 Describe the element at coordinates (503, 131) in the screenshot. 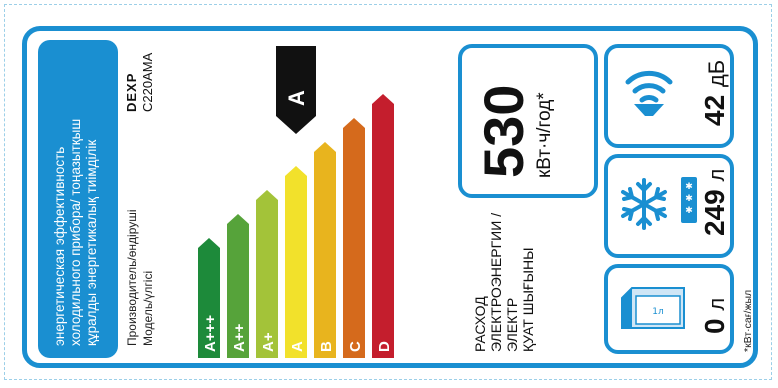

I see `consumption-value: 530` at that location.